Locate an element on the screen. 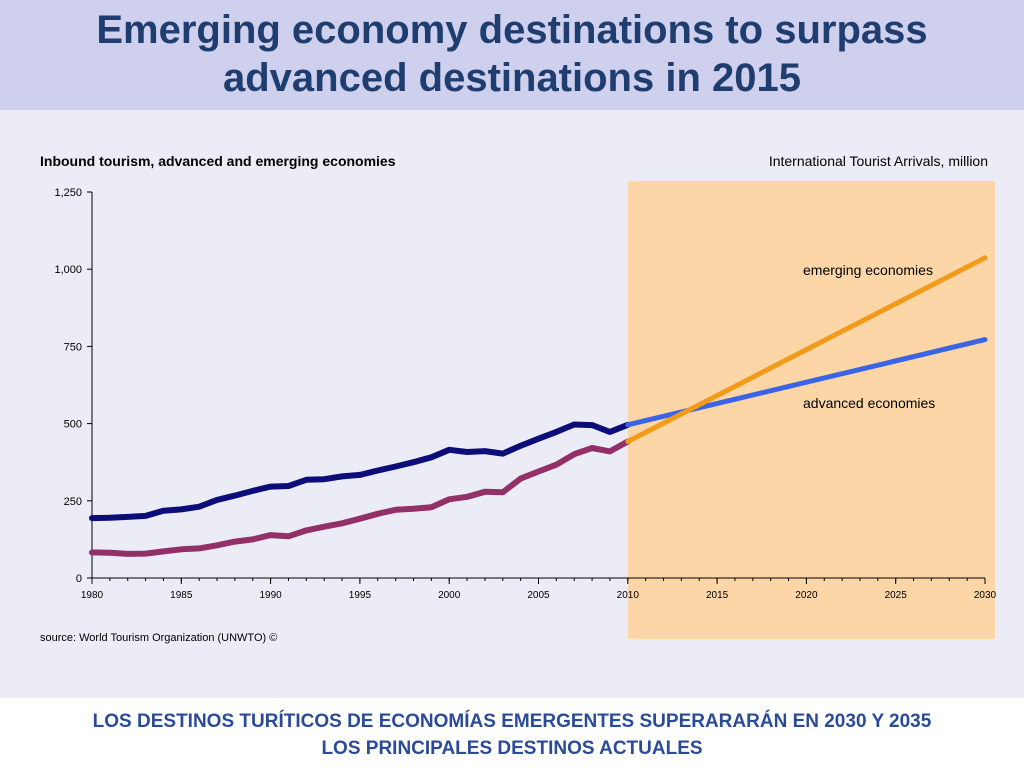 Image resolution: width=1024 pixels, height=768 pixels. series-labels: advanced economies emerging economies is located at coordinates (869, 336).